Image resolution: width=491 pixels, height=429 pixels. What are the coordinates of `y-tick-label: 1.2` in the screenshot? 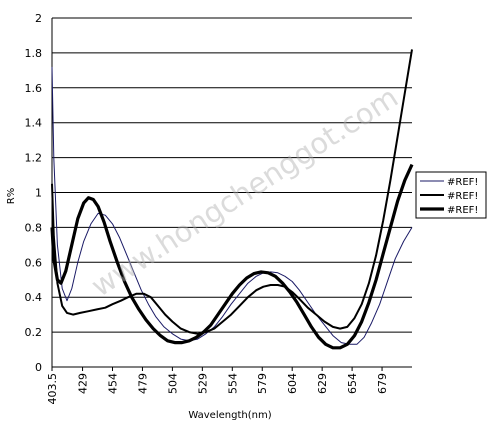 It's located at (34, 158).